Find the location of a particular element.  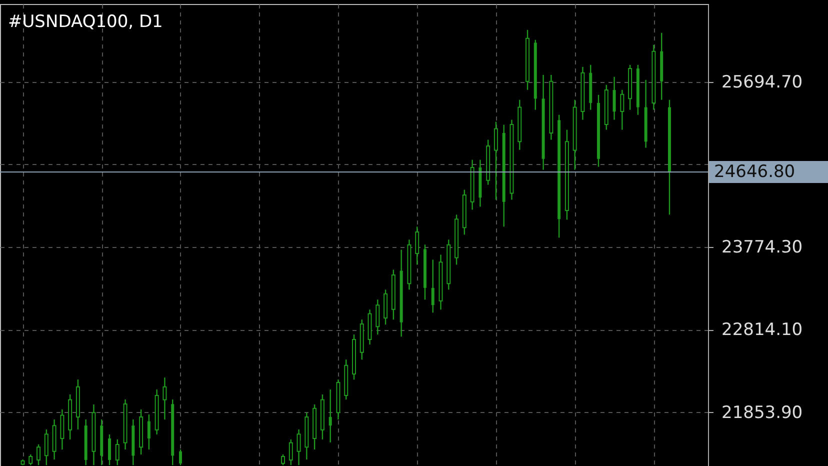

text: #USNDAQ100, D1 is located at coordinates (85, 22).